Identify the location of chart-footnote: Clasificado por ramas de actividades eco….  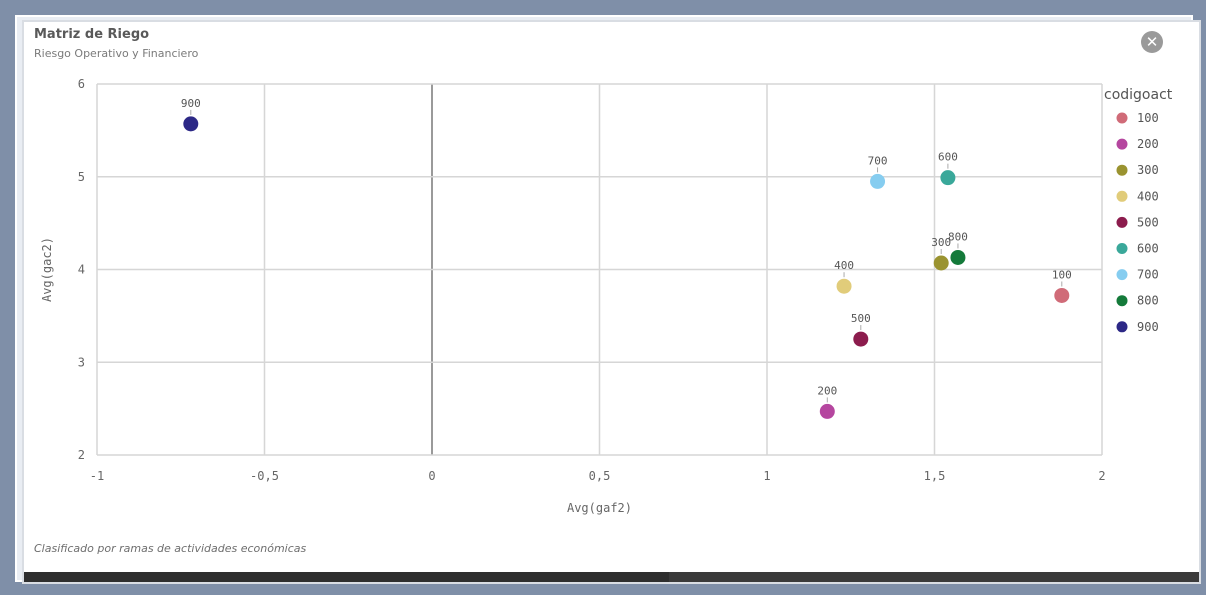
(170, 548).